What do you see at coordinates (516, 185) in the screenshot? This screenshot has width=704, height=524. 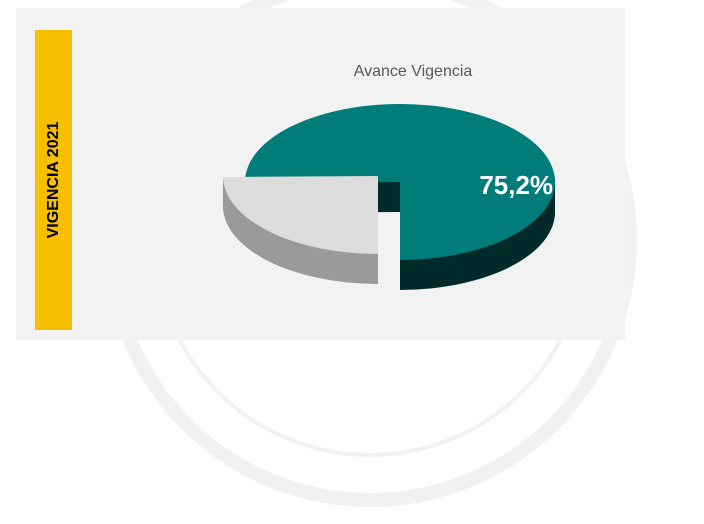 I see `data-label: 75,2%` at bounding box center [516, 185].